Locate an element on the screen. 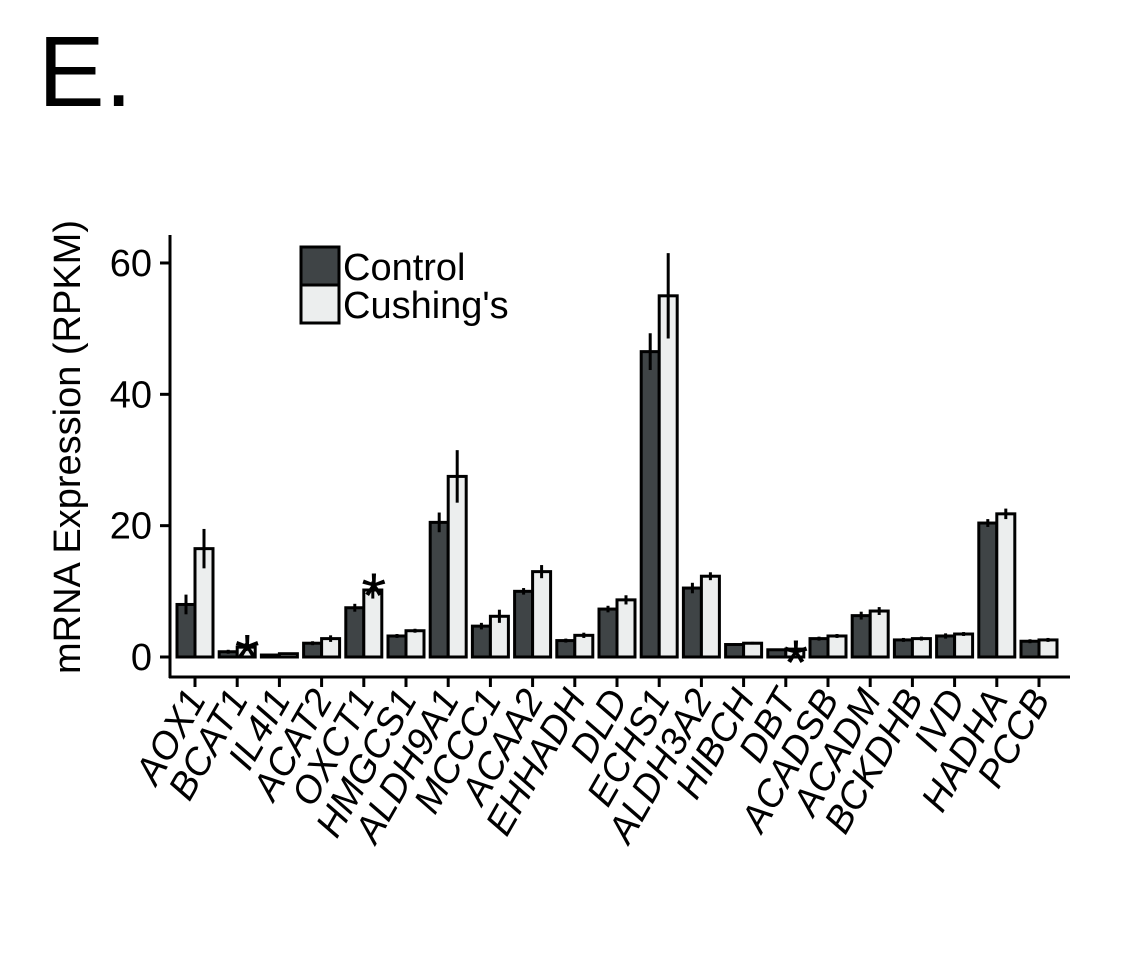 The width and height of the screenshot is (1136, 979). y-tick-label: 20 is located at coordinates (131, 527).